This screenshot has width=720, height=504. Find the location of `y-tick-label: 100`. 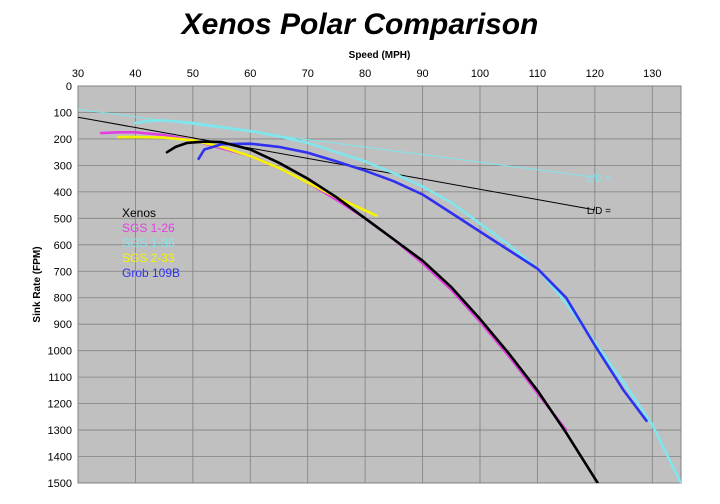

y-tick-label: 100 is located at coordinates (63, 113).